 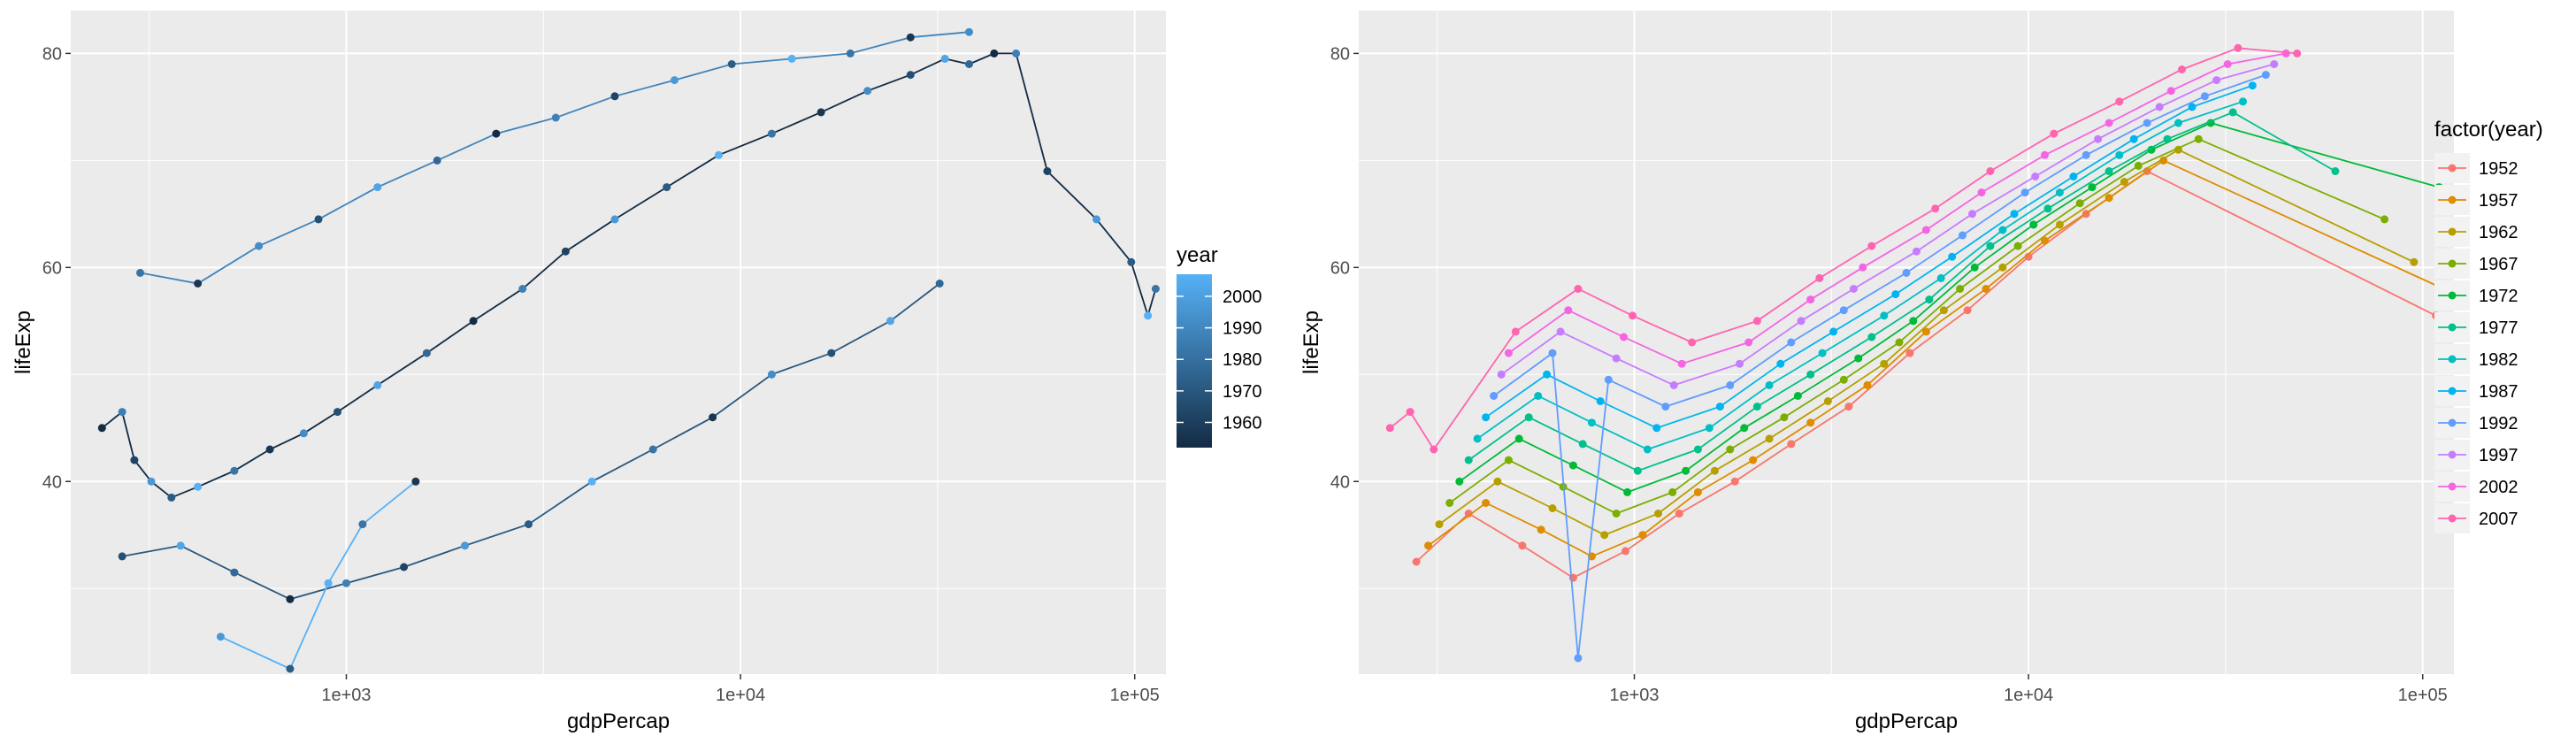 What do you see at coordinates (2498, 423) in the screenshot?
I see `legend-label: 1992` at bounding box center [2498, 423].